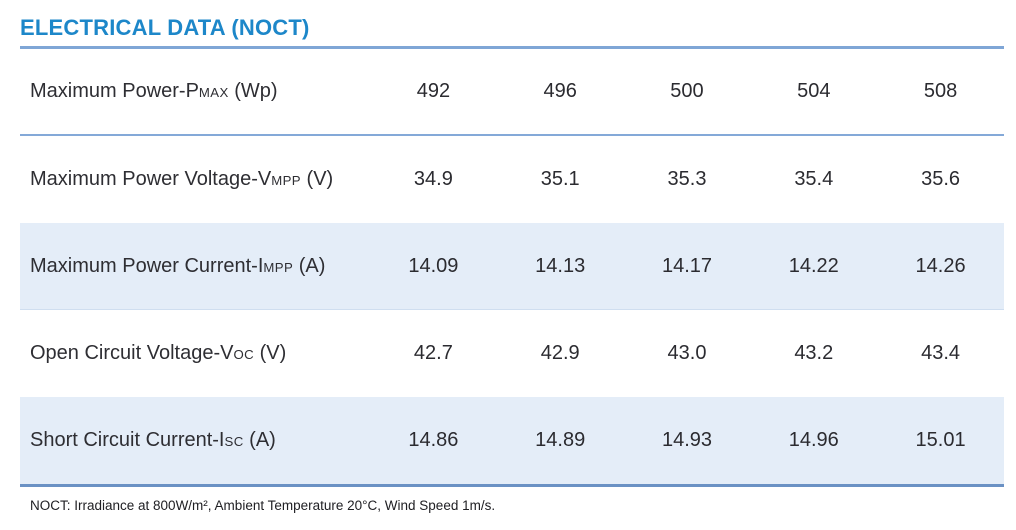 The width and height of the screenshot is (1016, 530). Describe the element at coordinates (560, 353) in the screenshot. I see `row-value: 42.9` at that location.